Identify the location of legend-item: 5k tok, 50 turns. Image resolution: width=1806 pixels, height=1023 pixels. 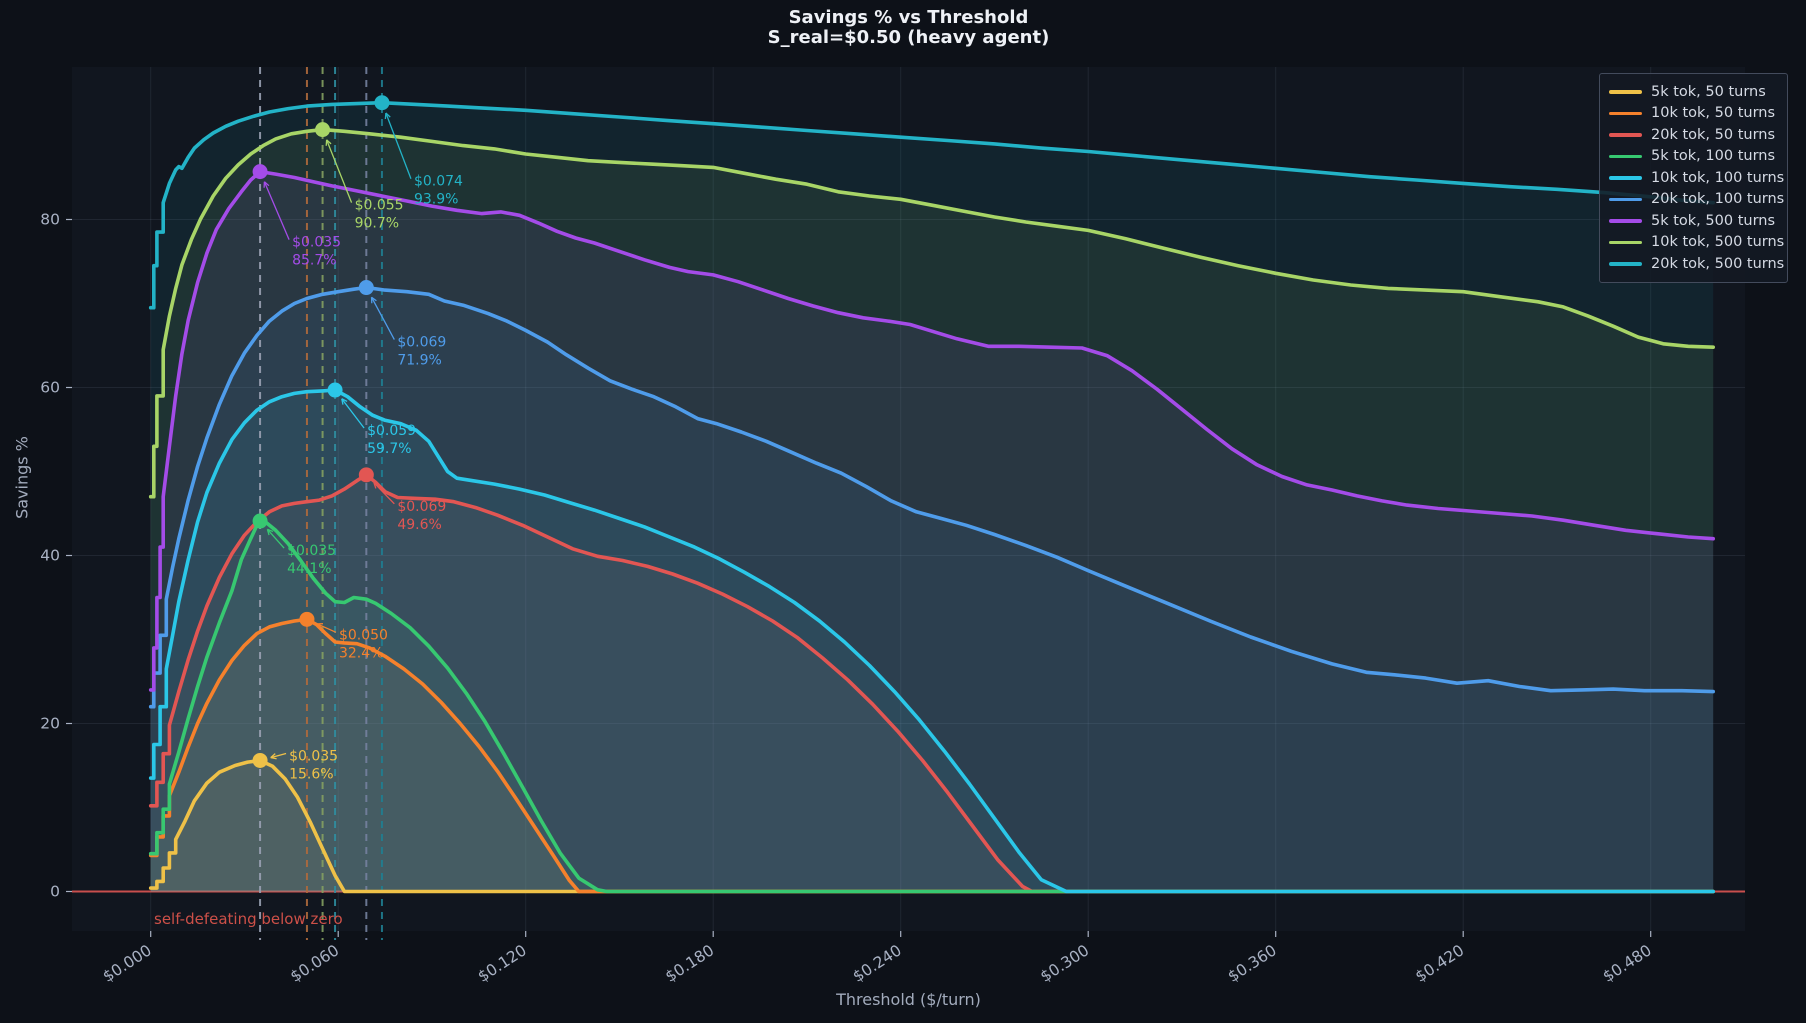
(1693, 92).